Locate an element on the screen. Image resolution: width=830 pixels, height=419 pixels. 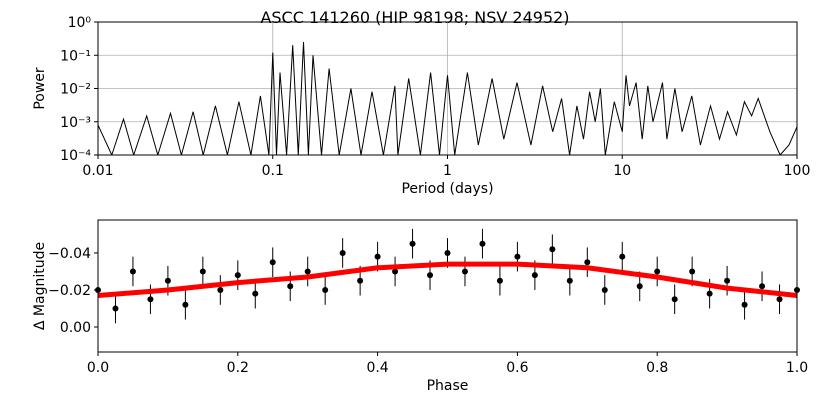
x-tick-label: 1.0 is located at coordinates (797, 368).